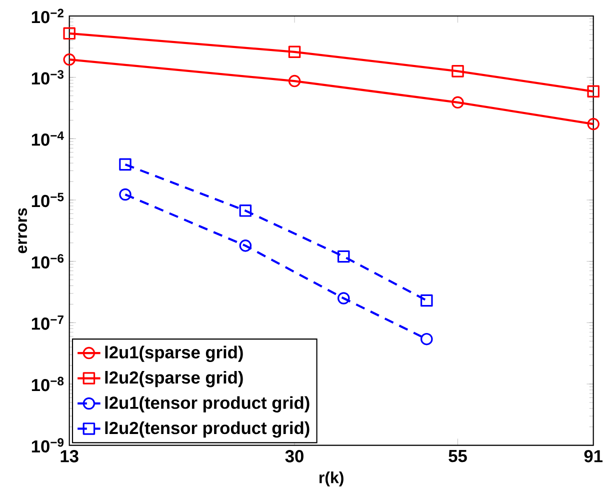 The width and height of the screenshot is (605, 496). I want to click on x-tick-label: 13, so click(69, 456).